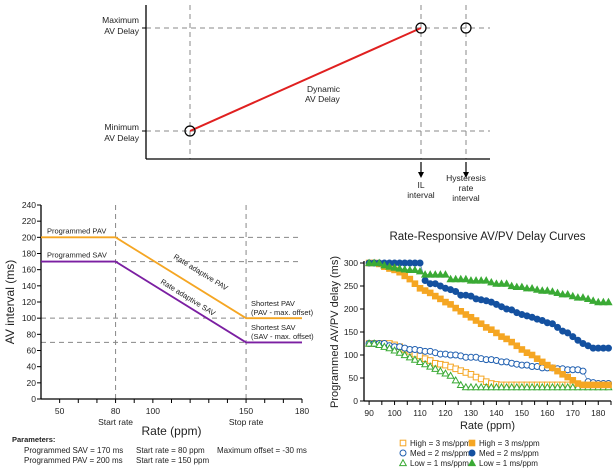  What do you see at coordinates (421, 175) in the screenshot?
I see `il-arrow-head` at bounding box center [421, 175].